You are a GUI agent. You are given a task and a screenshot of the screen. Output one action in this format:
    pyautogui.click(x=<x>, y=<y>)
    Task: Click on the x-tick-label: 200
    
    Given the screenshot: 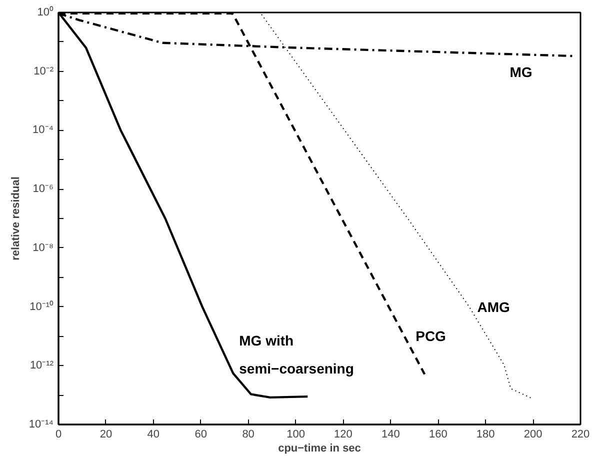 What is the action you would take?
    pyautogui.click(x=533, y=434)
    